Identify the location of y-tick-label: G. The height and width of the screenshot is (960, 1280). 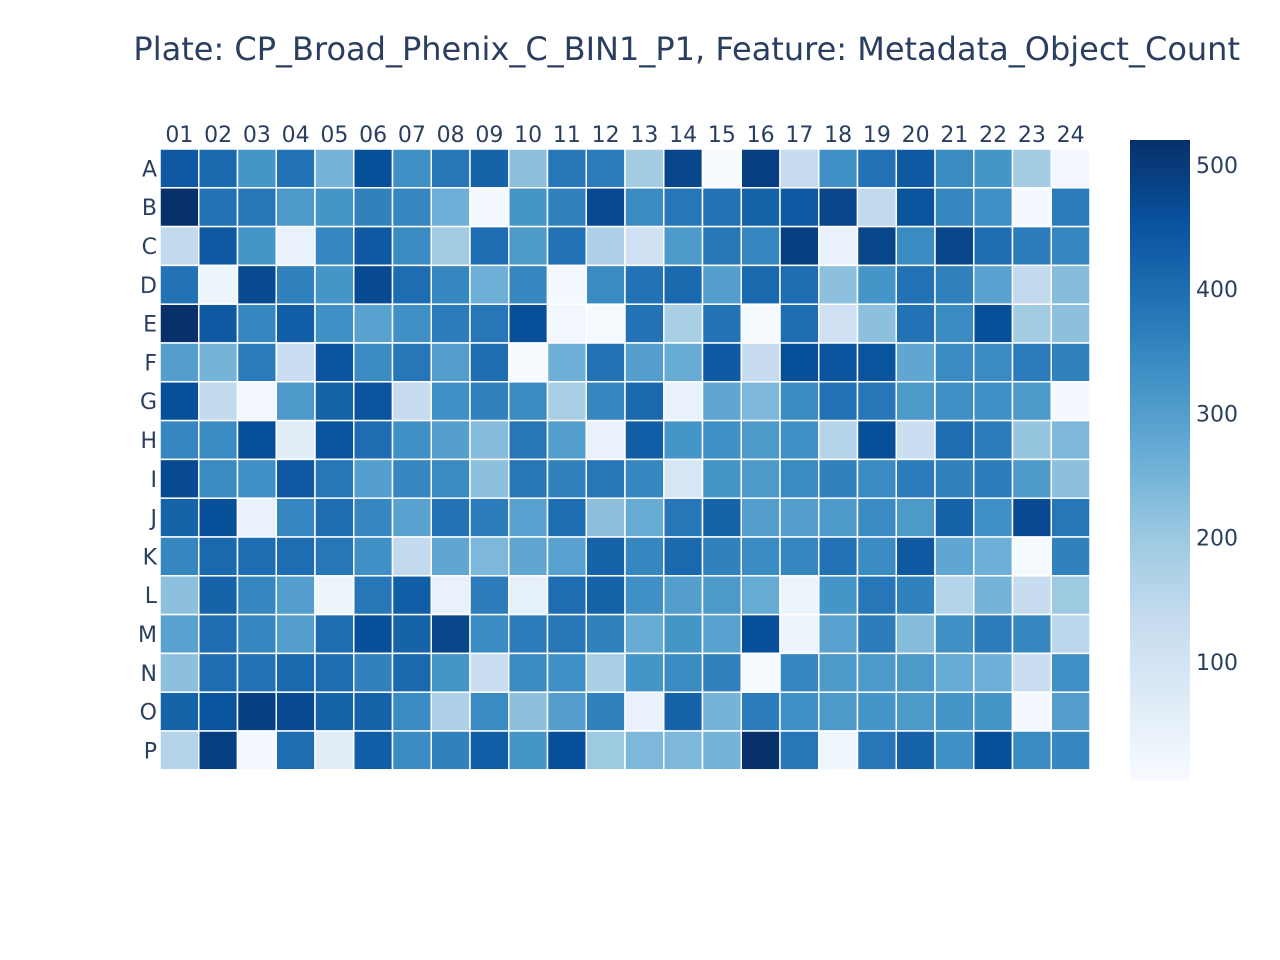
(148, 402).